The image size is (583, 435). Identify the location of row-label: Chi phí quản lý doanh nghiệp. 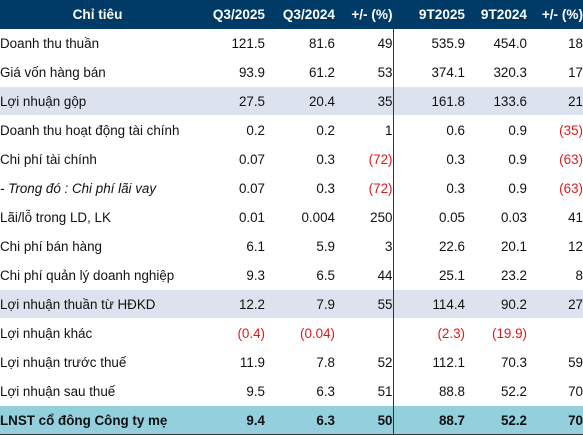
(87, 275).